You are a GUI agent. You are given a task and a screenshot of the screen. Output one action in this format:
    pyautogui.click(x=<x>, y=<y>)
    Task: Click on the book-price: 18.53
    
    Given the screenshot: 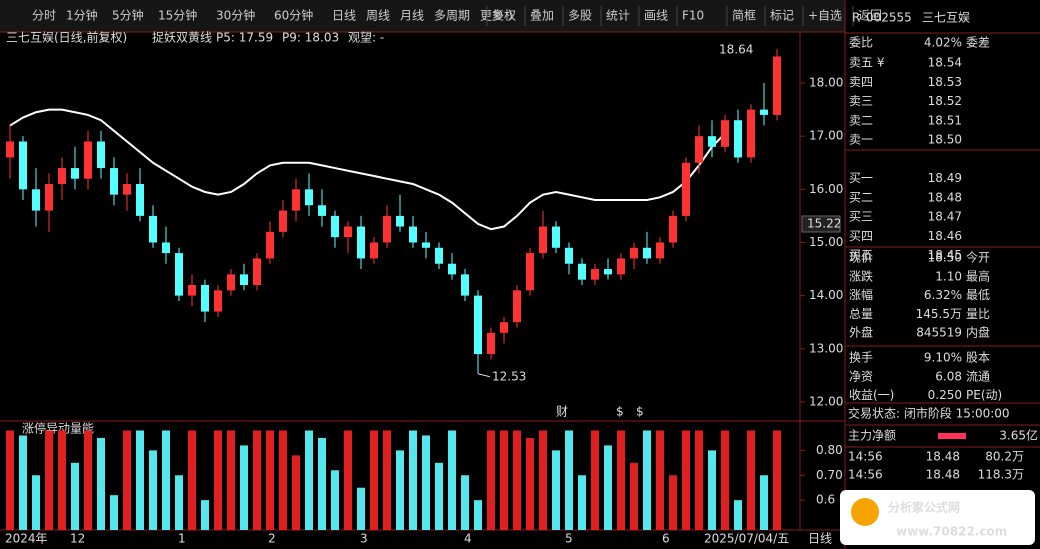 What is the action you would take?
    pyautogui.click(x=945, y=82)
    